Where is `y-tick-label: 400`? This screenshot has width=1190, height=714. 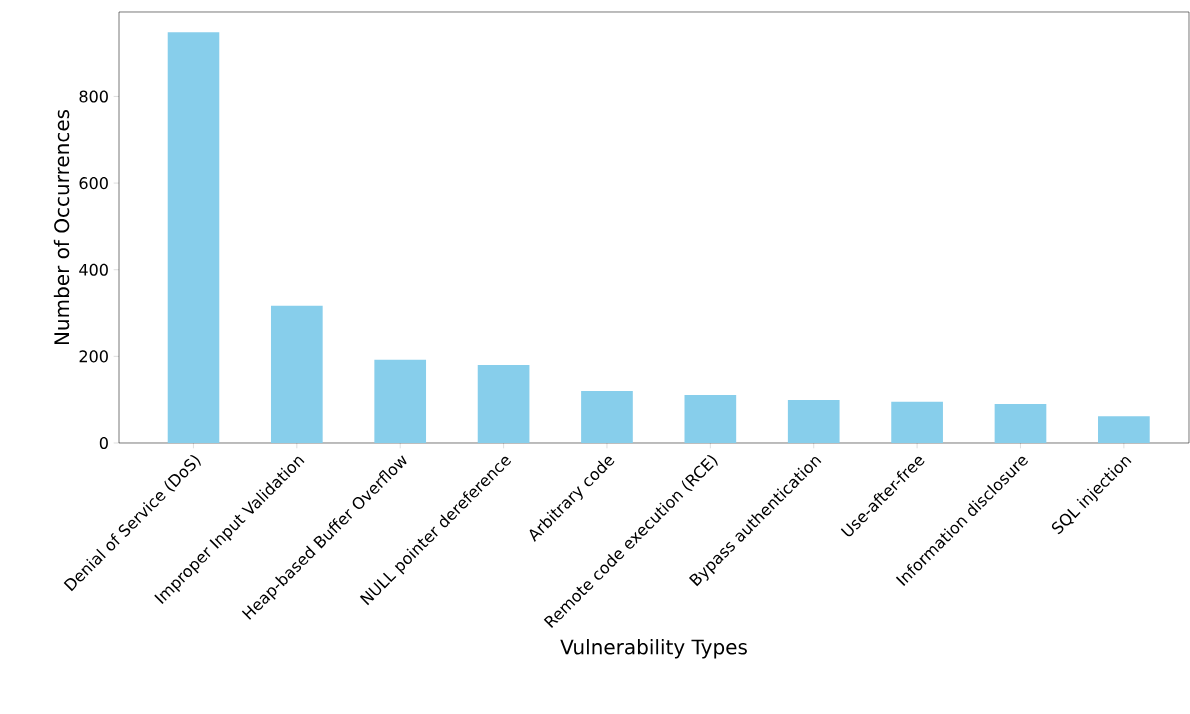
y-tick-label: 400 is located at coordinates (93, 269).